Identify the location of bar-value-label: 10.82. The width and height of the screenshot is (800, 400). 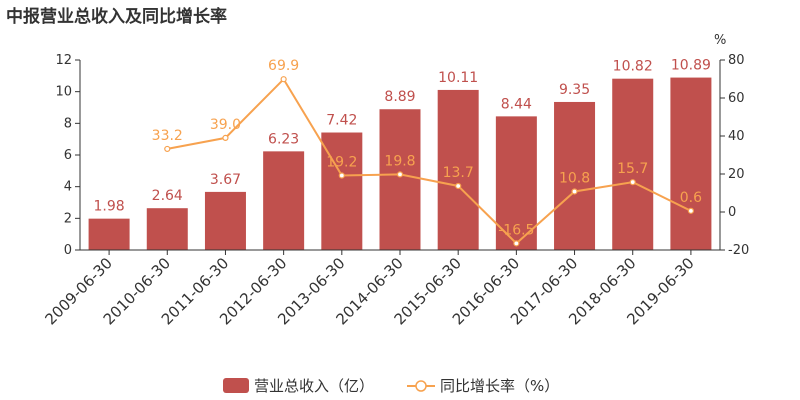
(633, 67).